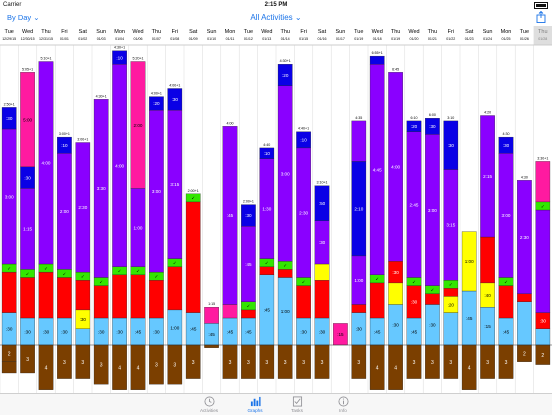  What do you see at coordinates (395, 32) in the screenshot?
I see `day-of-week-label: Thu` at bounding box center [395, 32].